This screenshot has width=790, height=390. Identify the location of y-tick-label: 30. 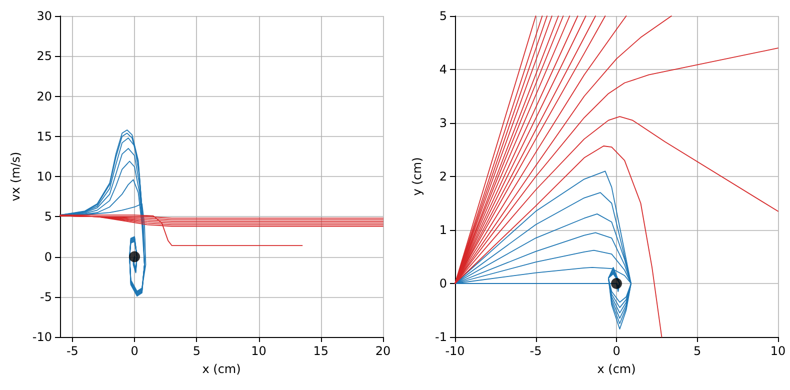
(44, 16).